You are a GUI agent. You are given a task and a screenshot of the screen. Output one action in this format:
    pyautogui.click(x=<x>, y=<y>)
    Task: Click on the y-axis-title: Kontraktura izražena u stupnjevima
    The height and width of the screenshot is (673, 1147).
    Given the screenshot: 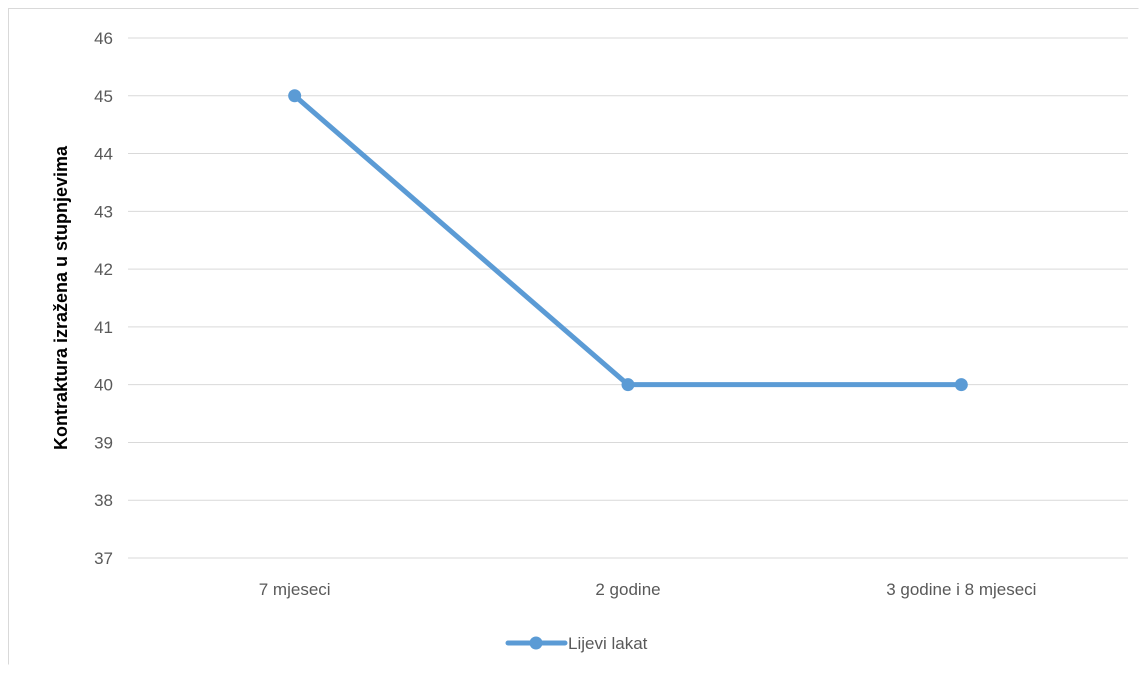 What is the action you would take?
    pyautogui.click(x=61, y=297)
    